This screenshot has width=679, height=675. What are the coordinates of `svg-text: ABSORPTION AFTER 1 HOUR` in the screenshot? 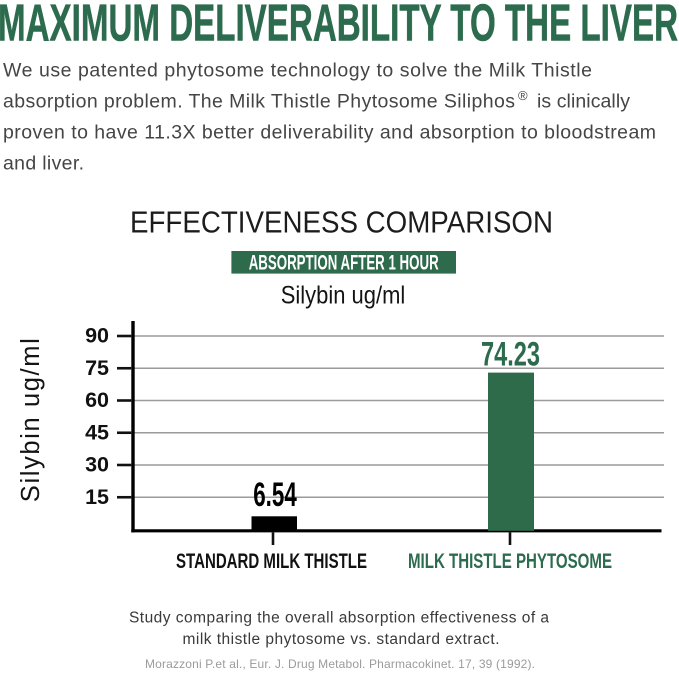 It's located at (344, 262).